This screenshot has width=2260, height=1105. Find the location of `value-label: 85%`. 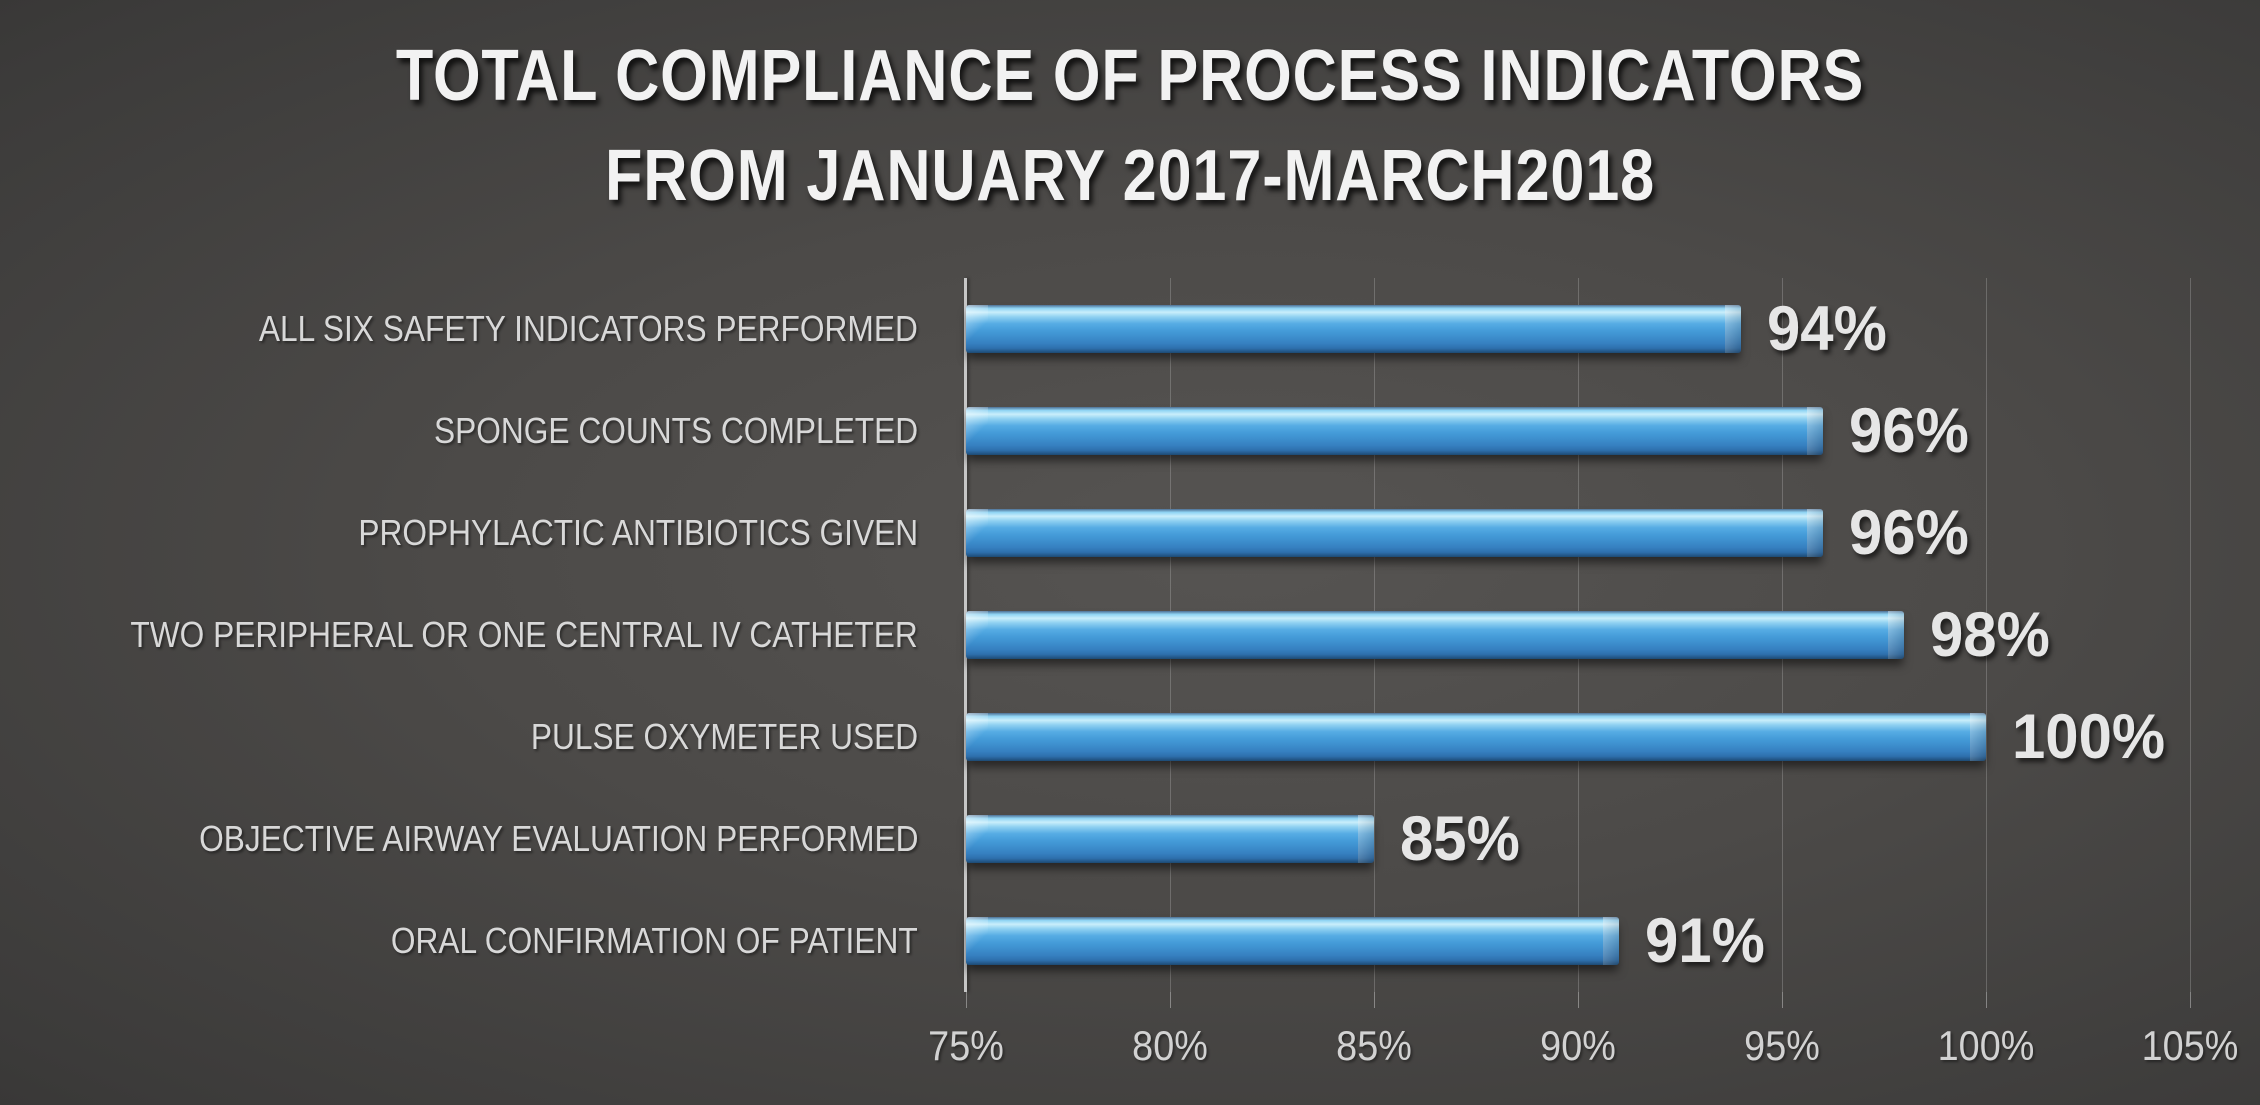

value-label: 85% is located at coordinates (1460, 839).